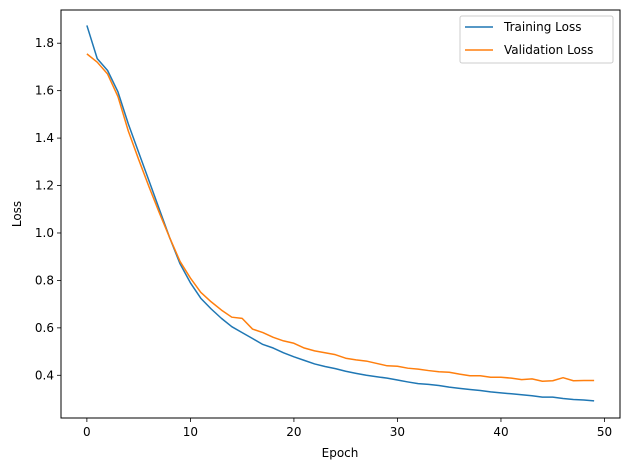 The height and width of the screenshot is (470, 630). Describe the element at coordinates (44, 328) in the screenshot. I see `y-tick-label: 0.6` at that location.